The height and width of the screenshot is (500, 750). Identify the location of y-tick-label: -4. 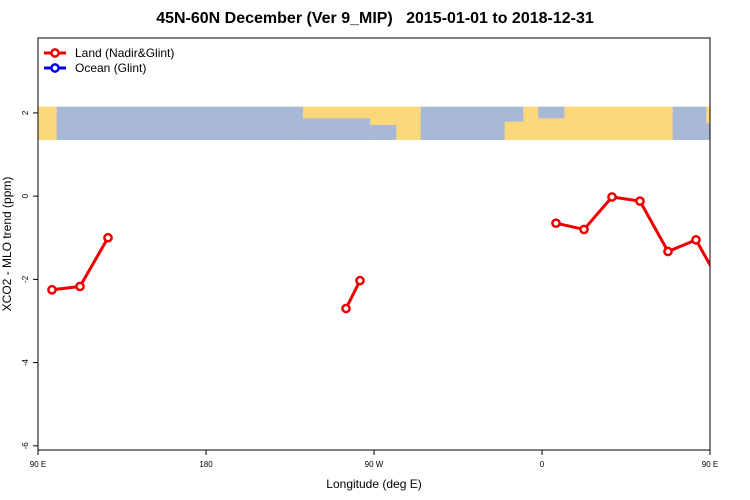
(25, 363).